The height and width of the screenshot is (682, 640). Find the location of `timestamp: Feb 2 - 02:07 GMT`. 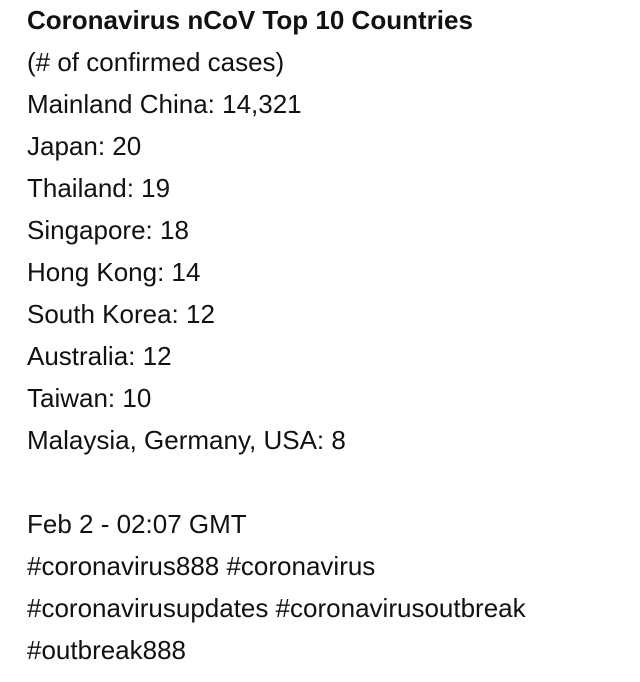

timestamp: Feb 2 - 02:07 GMT is located at coordinates (137, 524).